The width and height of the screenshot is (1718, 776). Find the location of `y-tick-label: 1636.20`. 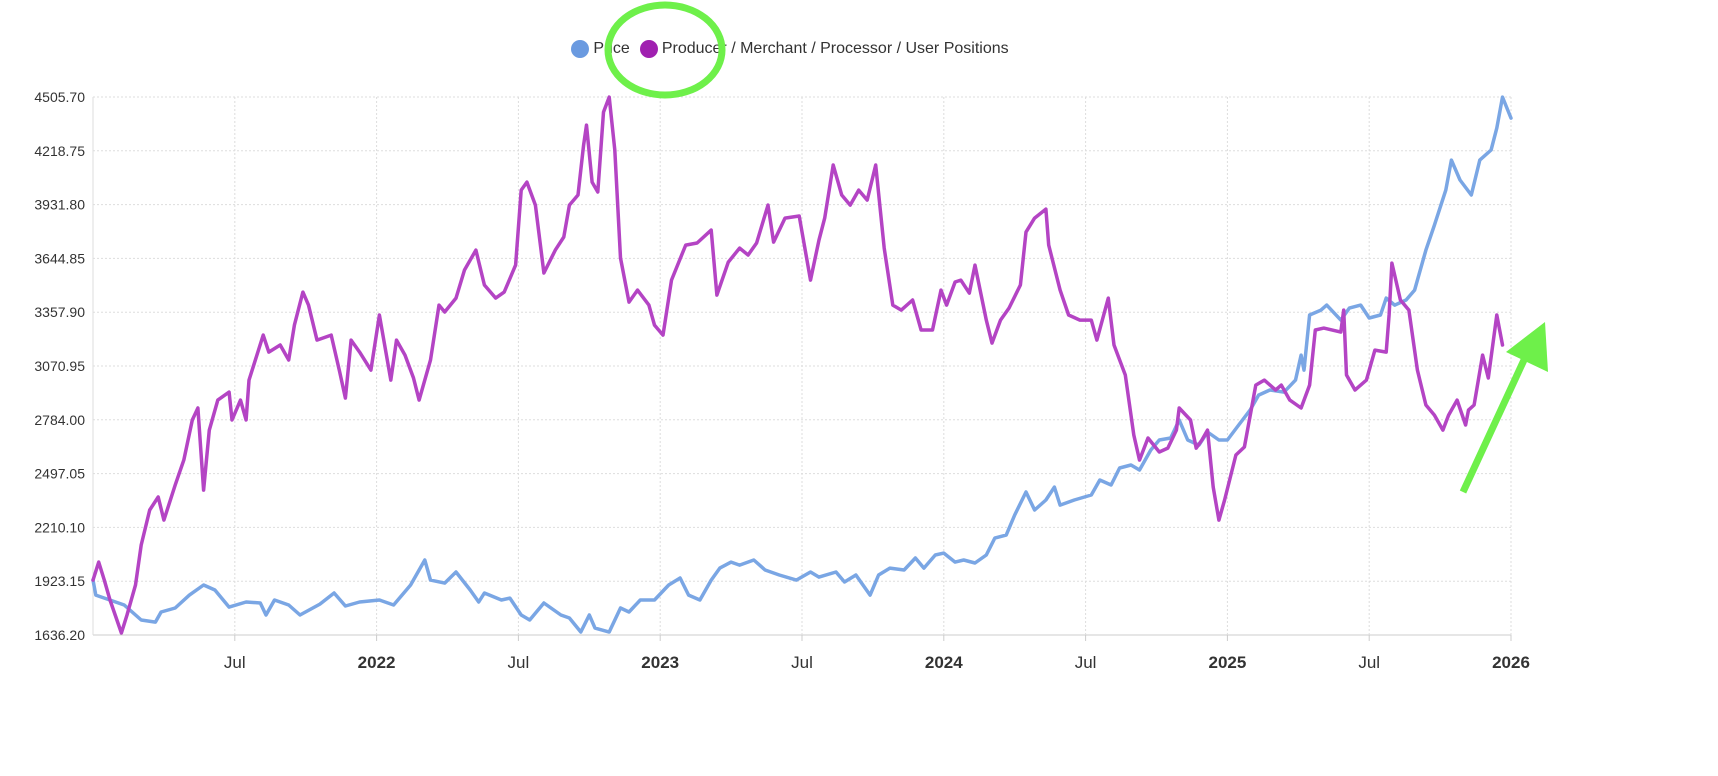

y-tick-label: 1636.20 is located at coordinates (59, 635).